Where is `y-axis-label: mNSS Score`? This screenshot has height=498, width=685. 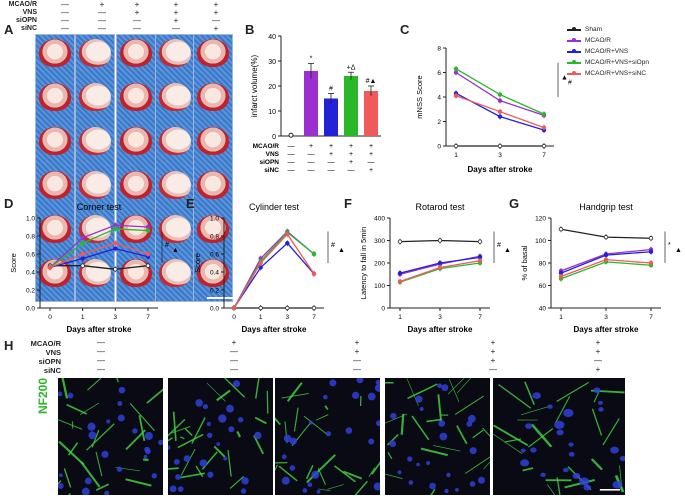 y-axis-label: mNSS Score is located at coordinates (419, 96).